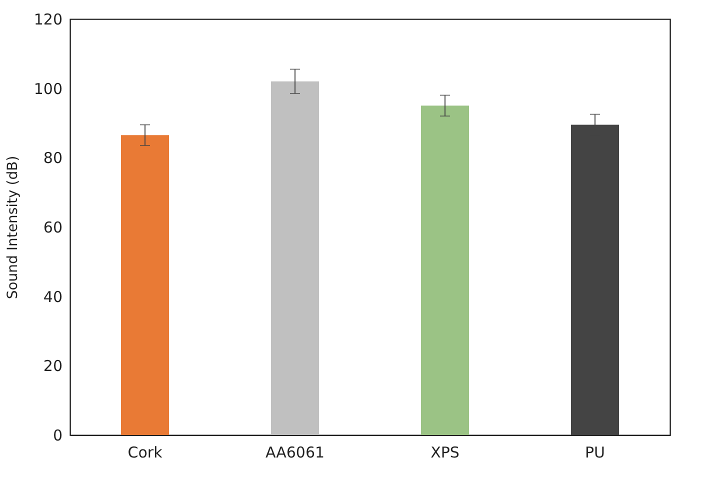 The height and width of the screenshot is (477, 702). What do you see at coordinates (595, 453) in the screenshot?
I see `x-tick-label: PU` at bounding box center [595, 453].